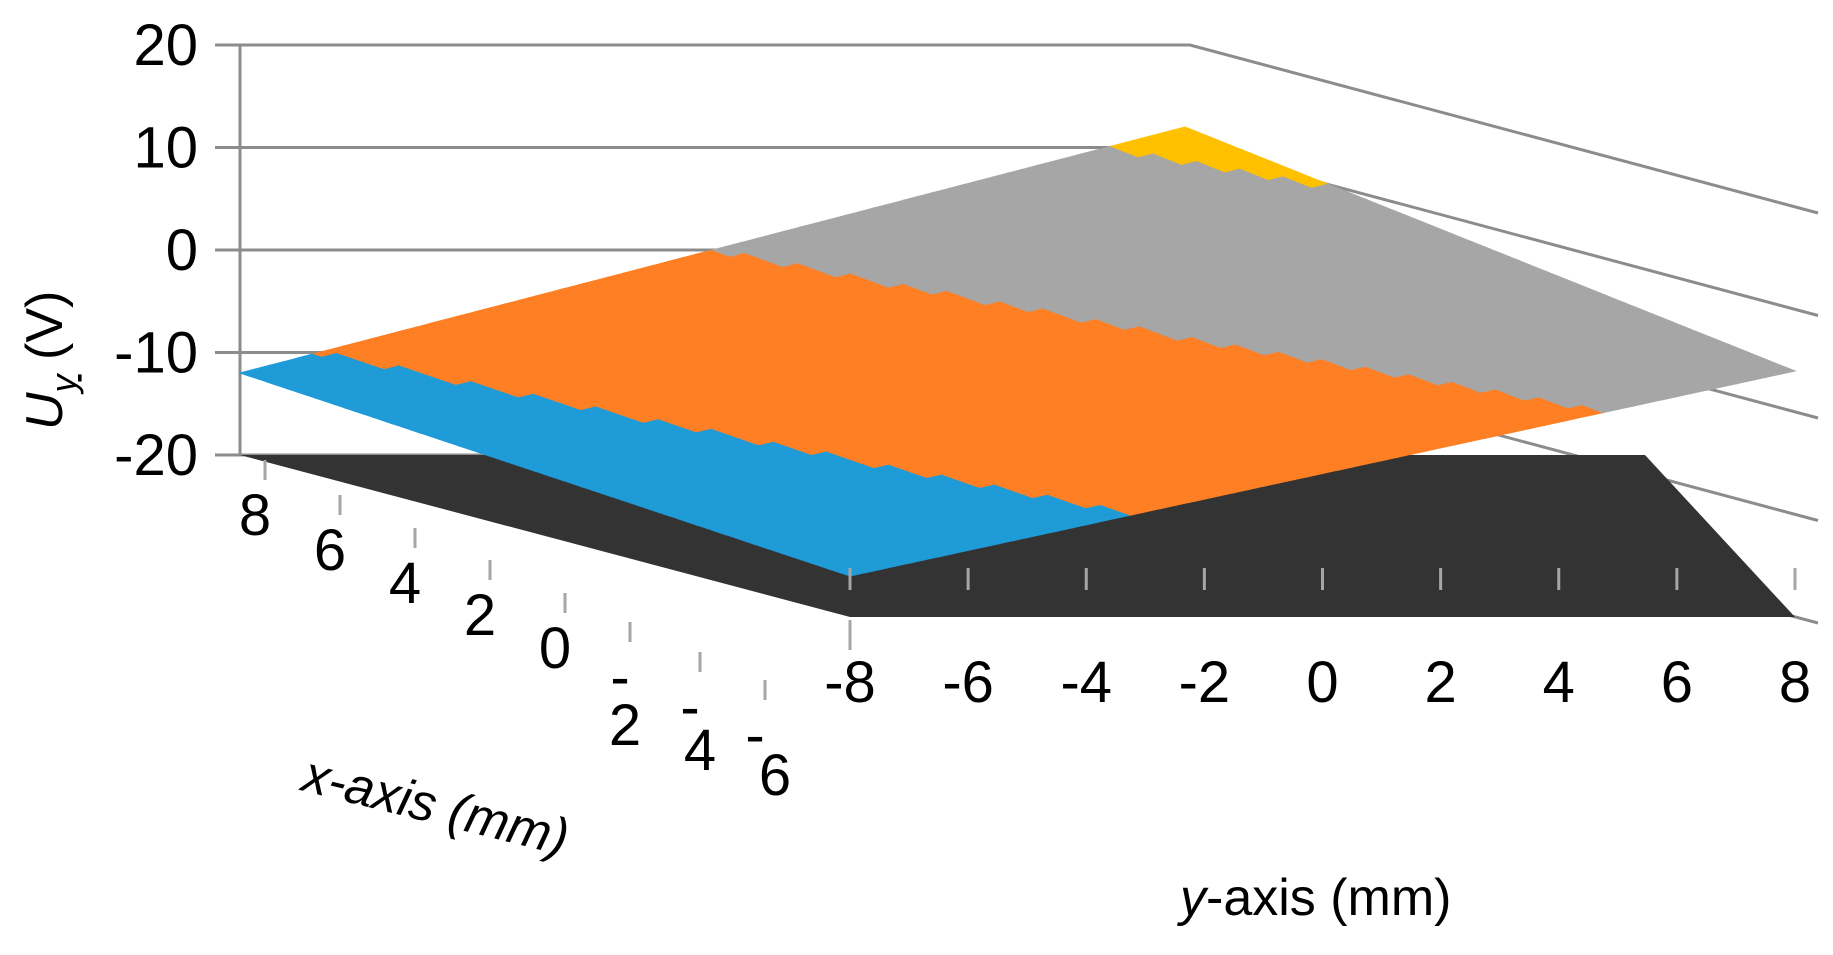 The width and height of the screenshot is (1833, 955). What do you see at coordinates (1322, 682) in the screenshot?
I see `y-tick-label: 0` at bounding box center [1322, 682].